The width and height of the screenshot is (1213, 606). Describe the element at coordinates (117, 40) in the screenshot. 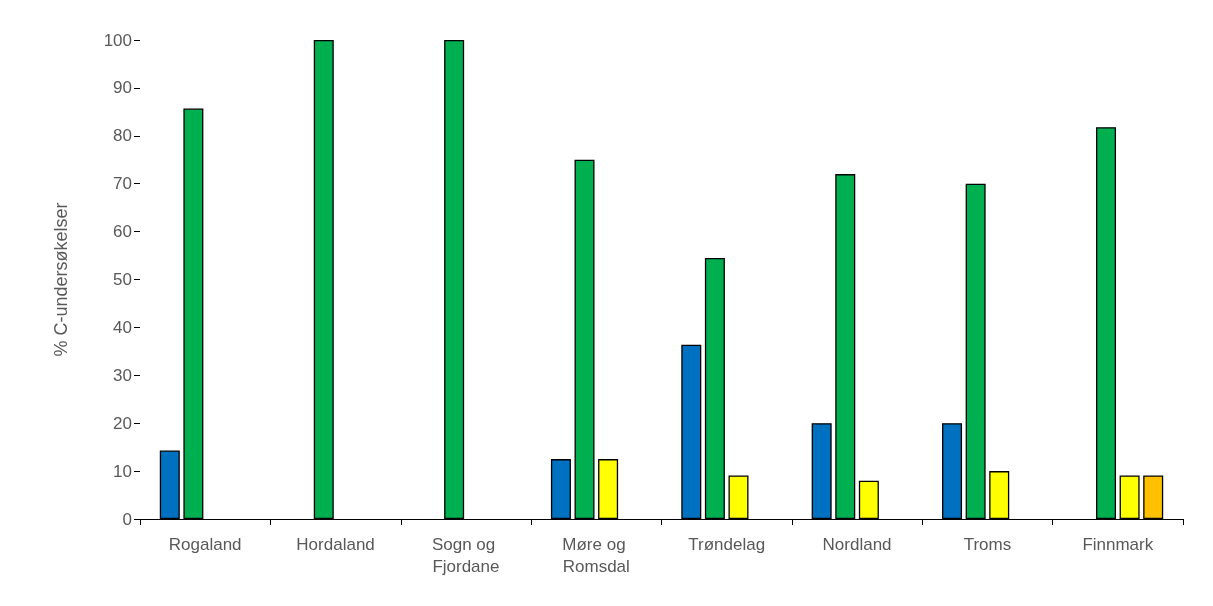

I see `y-tick-label: 100` at that location.